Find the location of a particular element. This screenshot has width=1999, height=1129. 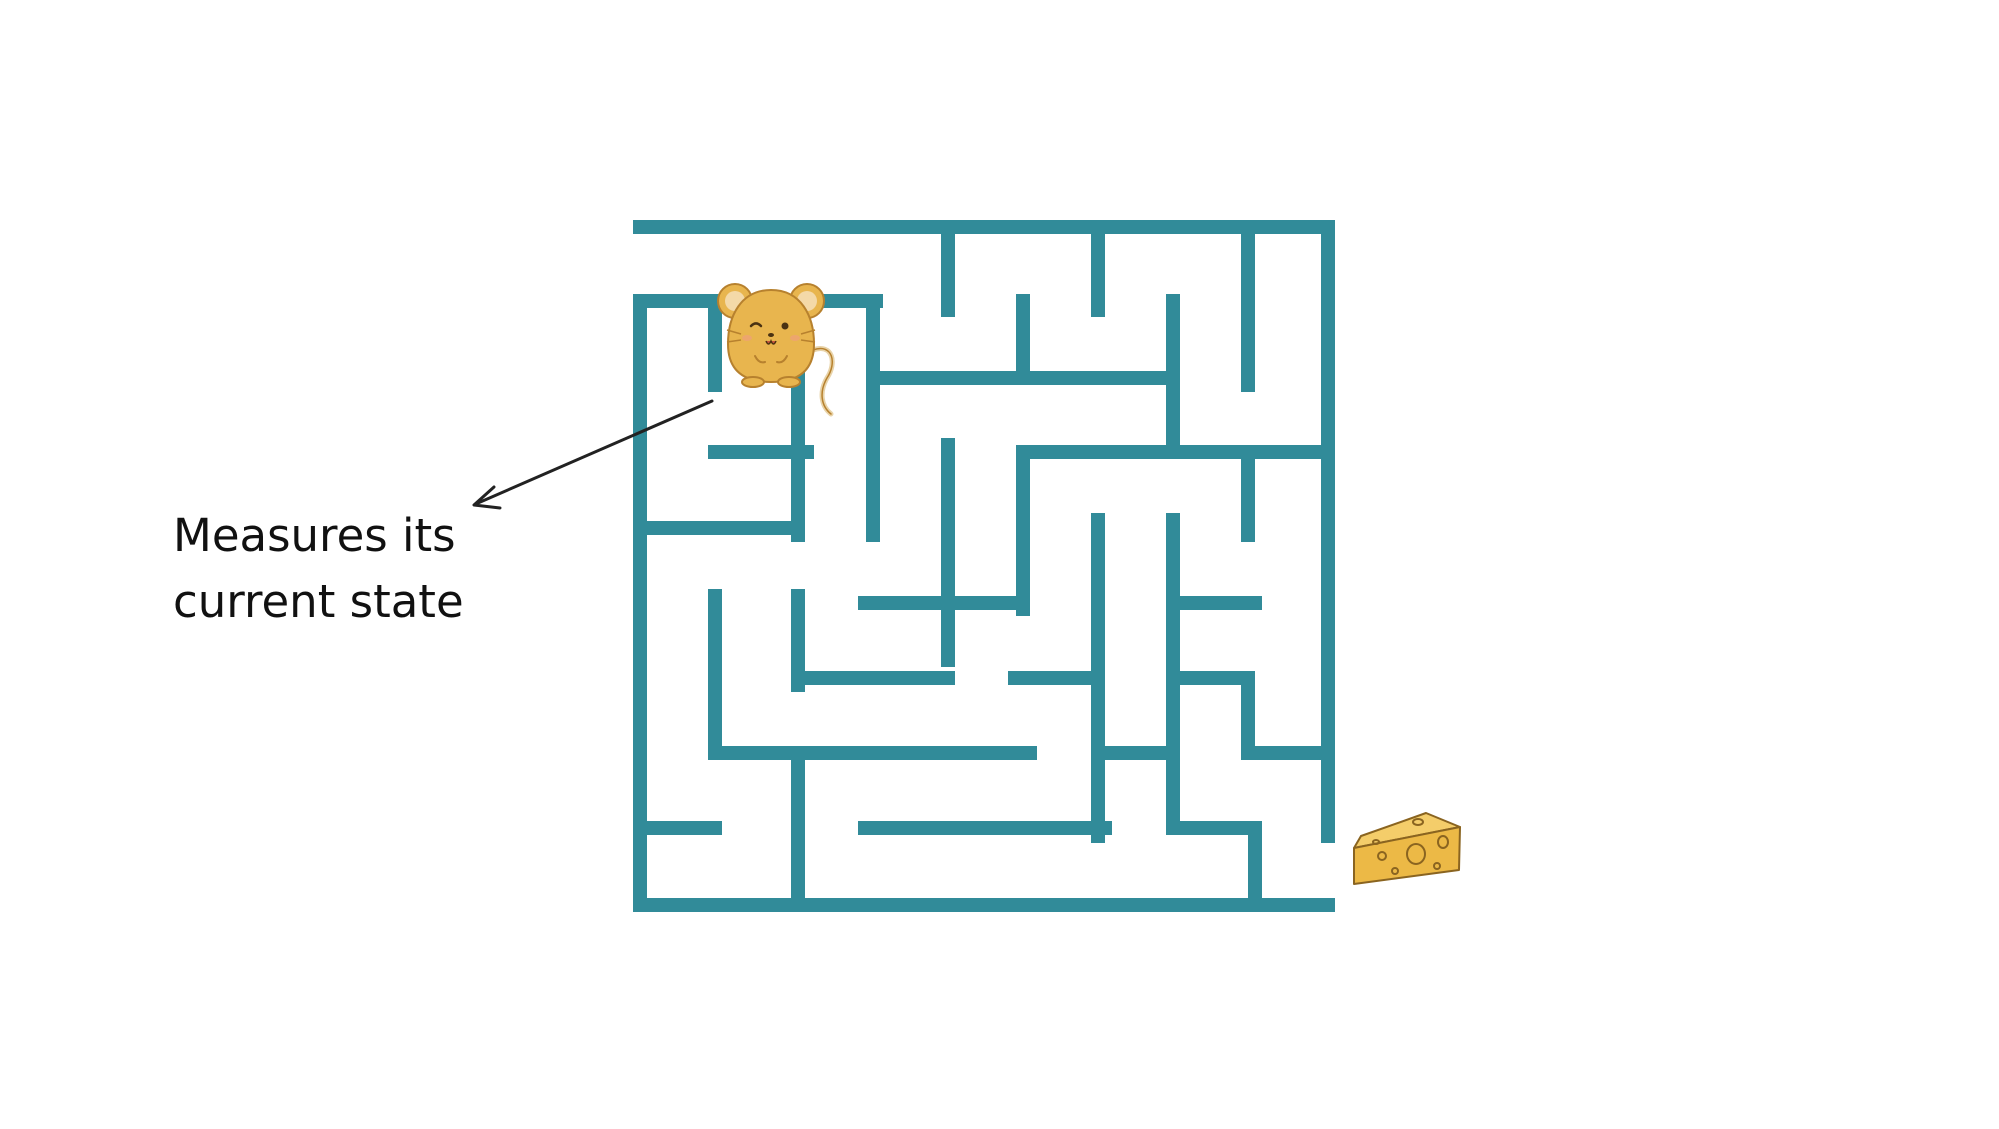

cheese-icon is located at coordinates (1407, 848).